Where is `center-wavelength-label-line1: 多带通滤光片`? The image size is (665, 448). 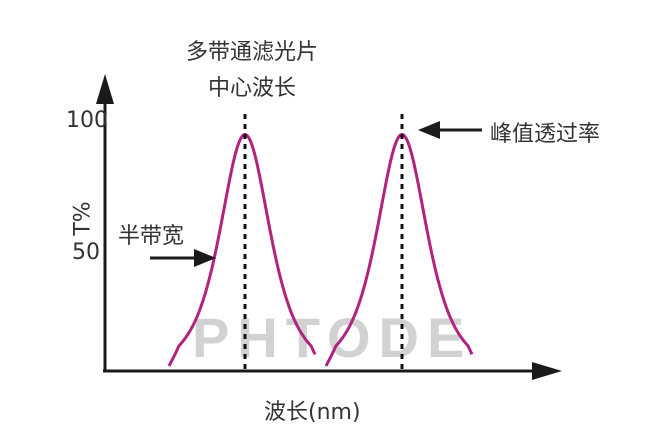
center-wavelength-label-line1: 多带通滤光片 is located at coordinates (252, 52).